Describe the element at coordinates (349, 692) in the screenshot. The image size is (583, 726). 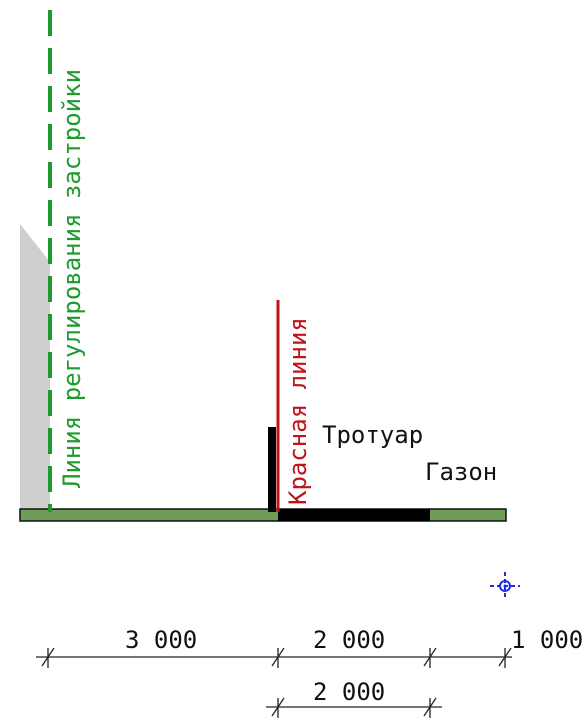
I see `dim-row2-0: 2 000` at that location.